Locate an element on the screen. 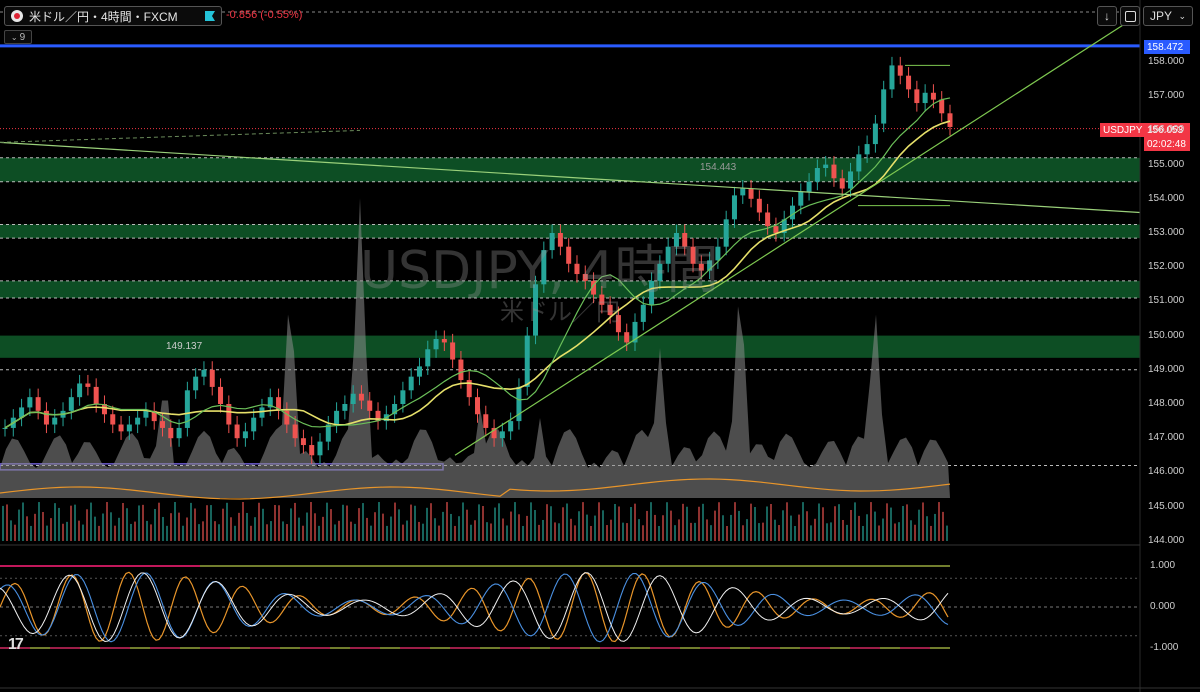  price-axis-tick: 154.000 is located at coordinates (1166, 198).